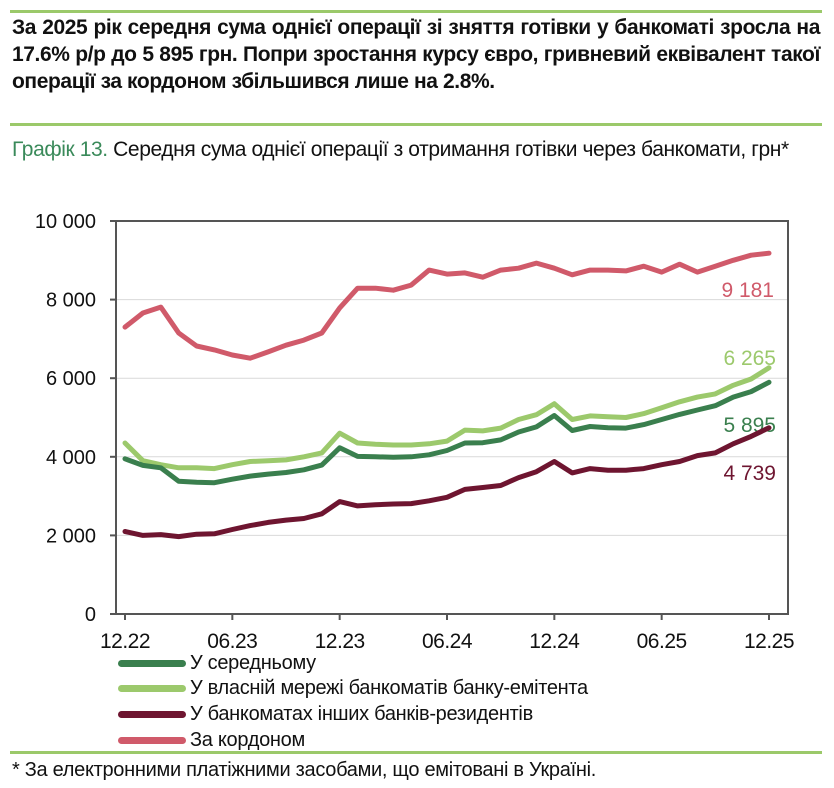 The image size is (834, 788). I want to click on x-tick-label: 06.23, so click(232, 641).